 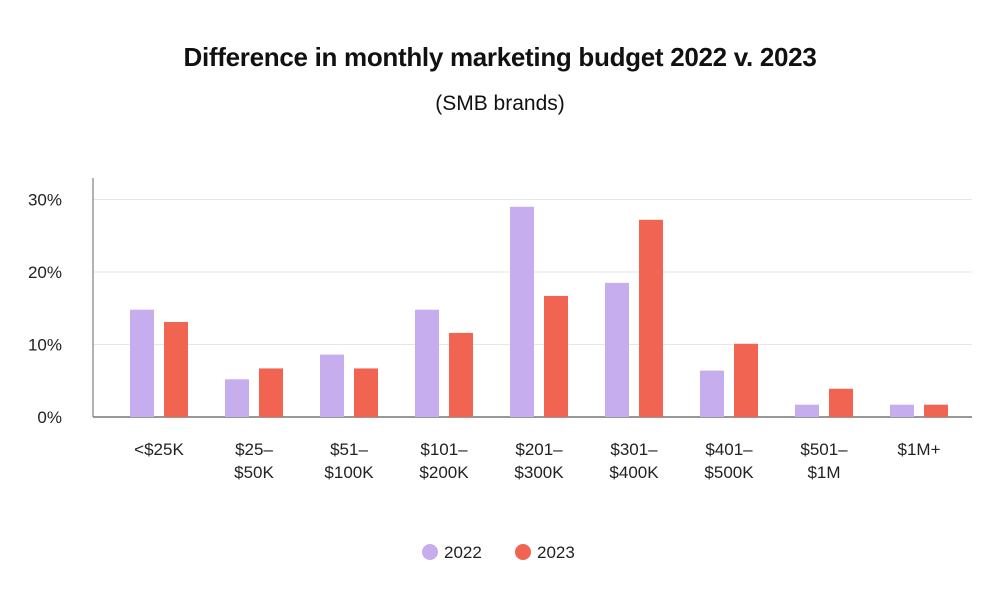 What do you see at coordinates (444, 472) in the screenshot?
I see `x-tick-label: $200K` at bounding box center [444, 472].